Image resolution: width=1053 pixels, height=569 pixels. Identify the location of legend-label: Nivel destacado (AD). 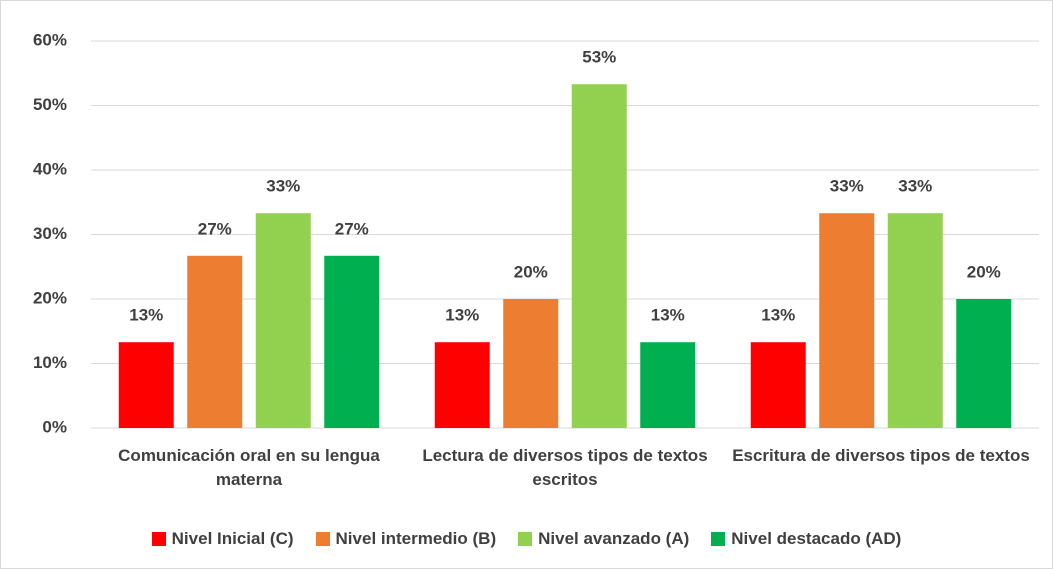
(816, 538).